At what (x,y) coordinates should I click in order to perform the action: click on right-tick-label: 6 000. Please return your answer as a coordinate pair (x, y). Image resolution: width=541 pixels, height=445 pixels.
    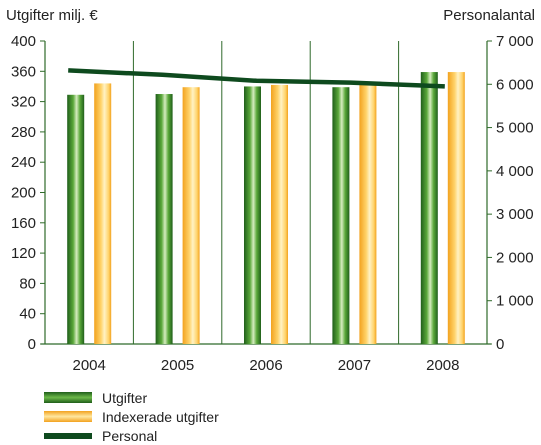
    Looking at the image, I should click on (515, 84).